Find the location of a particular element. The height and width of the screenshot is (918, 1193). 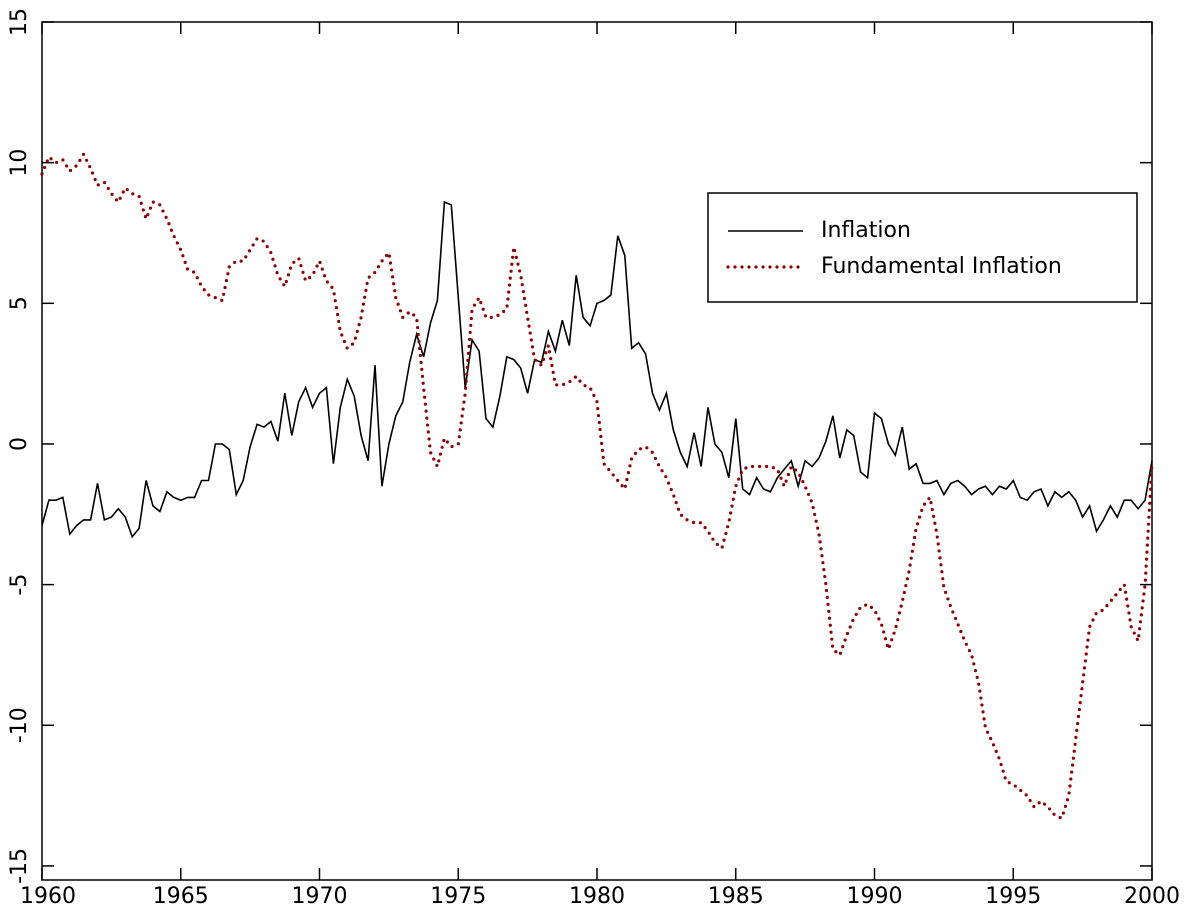

legend-box is located at coordinates (922, 247).